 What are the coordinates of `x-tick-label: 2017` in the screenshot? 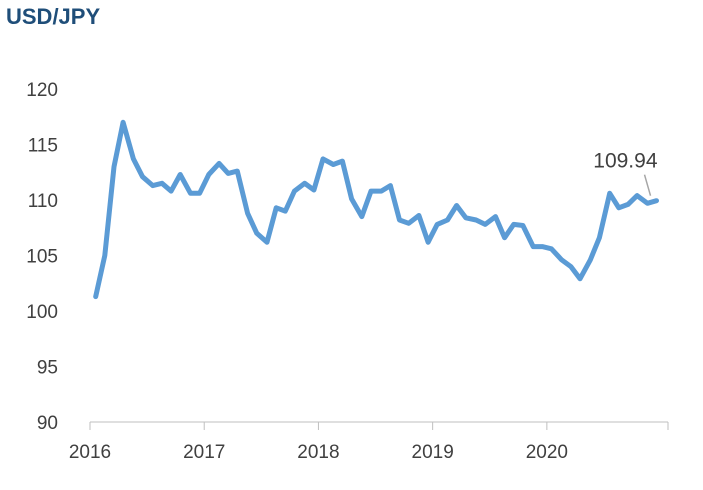 It's located at (204, 452).